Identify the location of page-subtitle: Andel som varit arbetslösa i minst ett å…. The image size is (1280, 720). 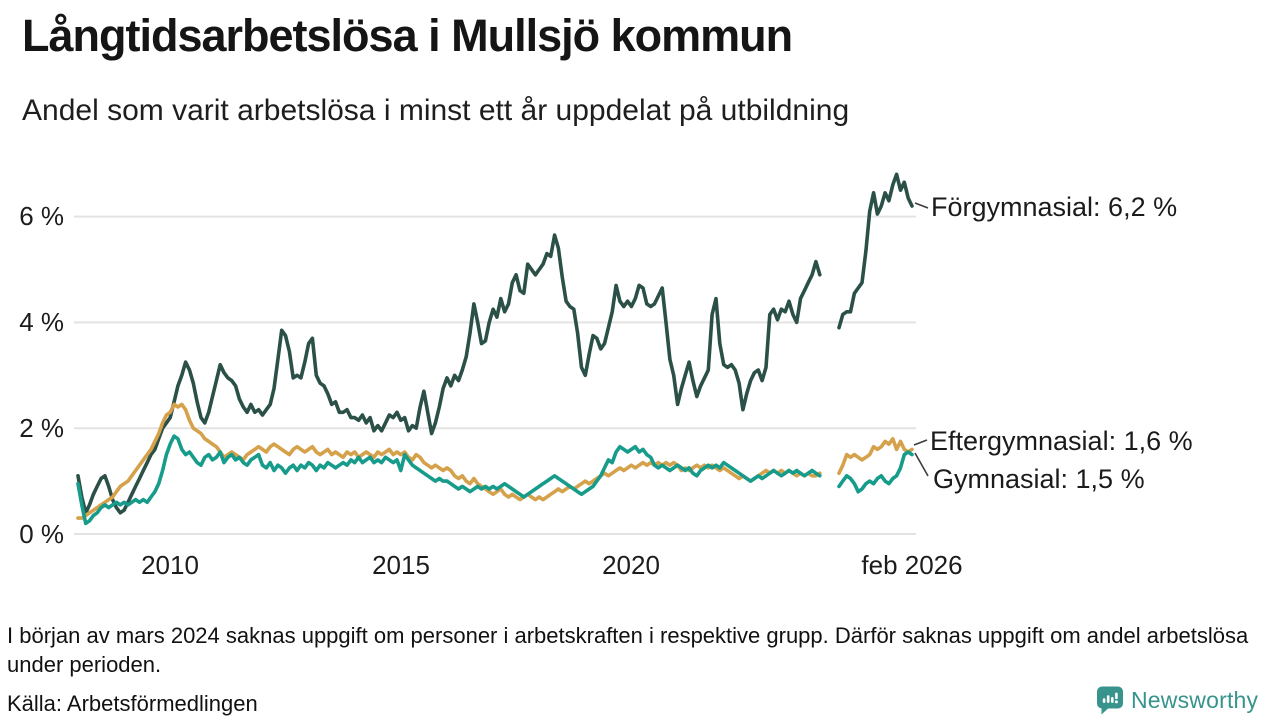
(436, 110).